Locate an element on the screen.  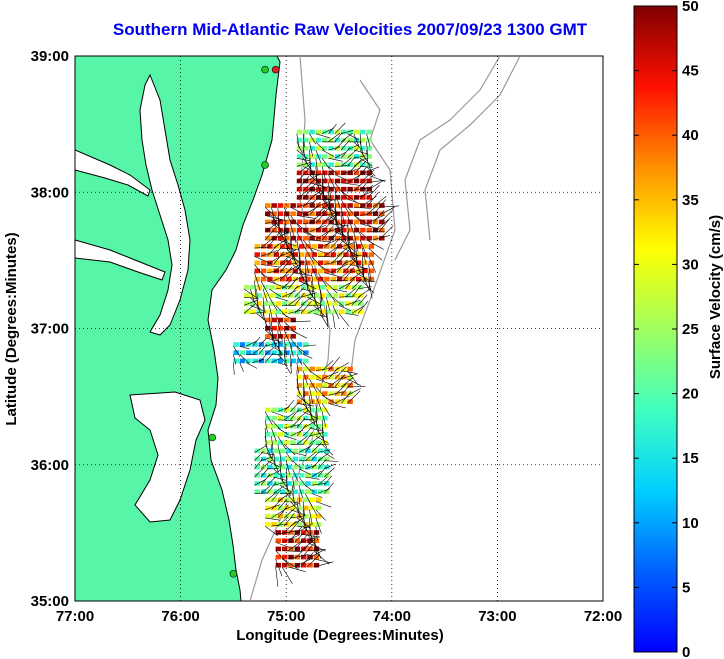
colorbar-tick-label: 35 is located at coordinates (690, 200).